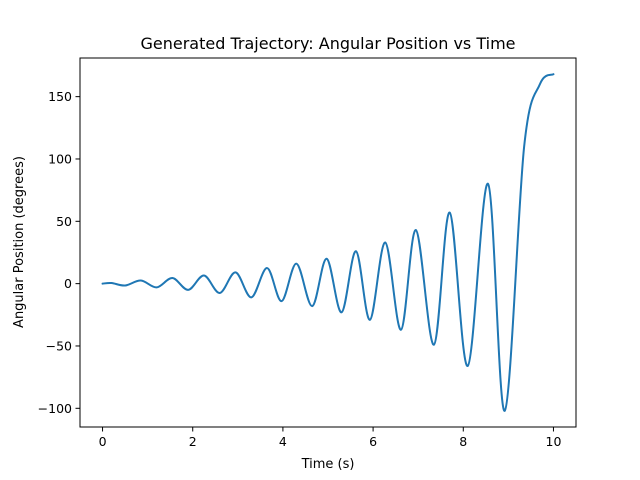  Describe the element at coordinates (328, 464) in the screenshot. I see `x-axis-label: Time (s)` at that location.